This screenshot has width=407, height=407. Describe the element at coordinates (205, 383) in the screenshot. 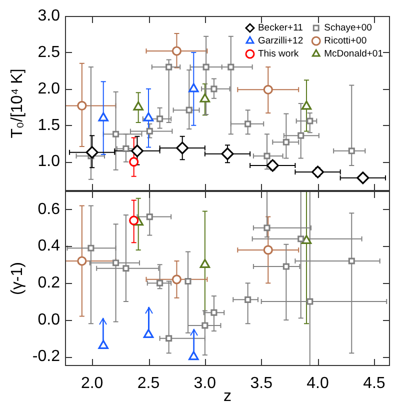

I see `x-tick-label: 3.0` at that location.